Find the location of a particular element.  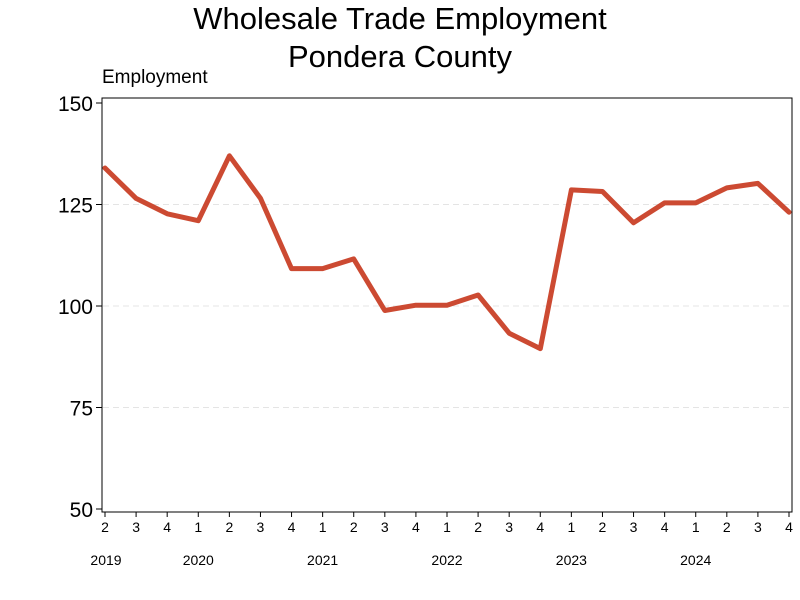

x-year-label: 2022 is located at coordinates (446, 560).